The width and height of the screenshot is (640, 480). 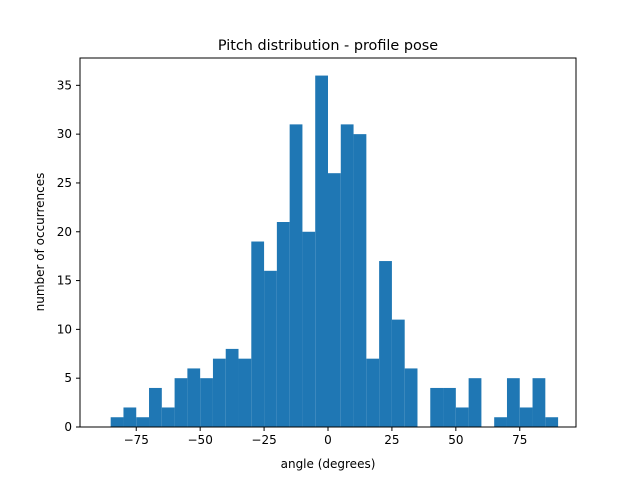 What do you see at coordinates (64, 281) in the screenshot?
I see `y-tick-label: 15` at bounding box center [64, 281].